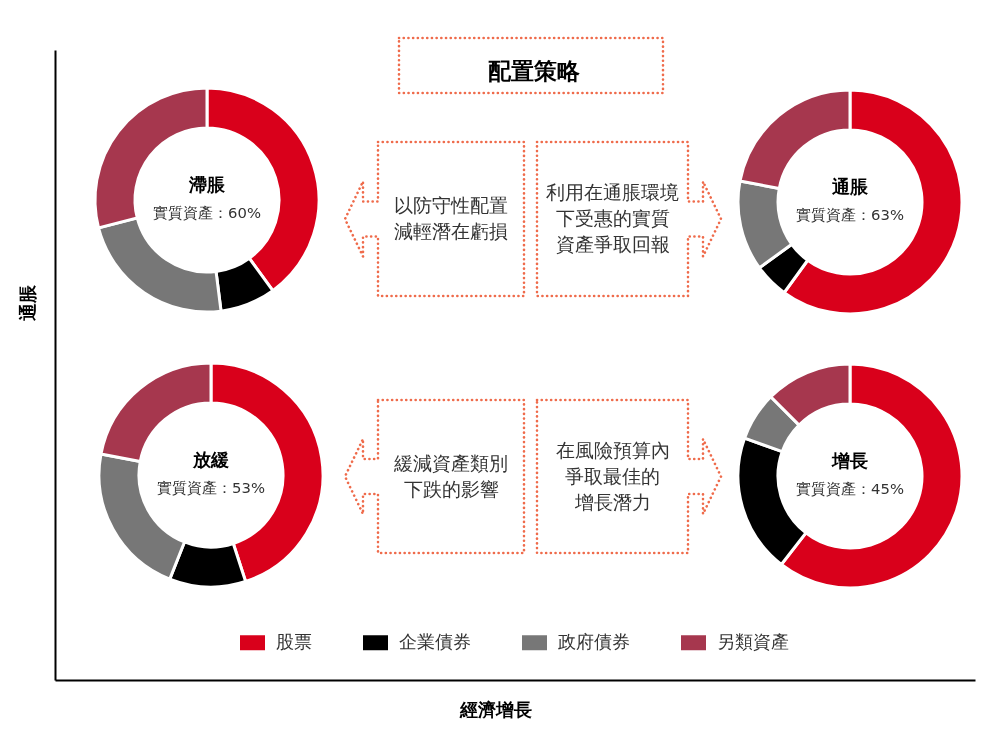 The image size is (1003, 729). Describe the element at coordinates (612, 476) in the screenshot. I see `text: 在風險預算內爭取最佳的增長潛力` at that location.